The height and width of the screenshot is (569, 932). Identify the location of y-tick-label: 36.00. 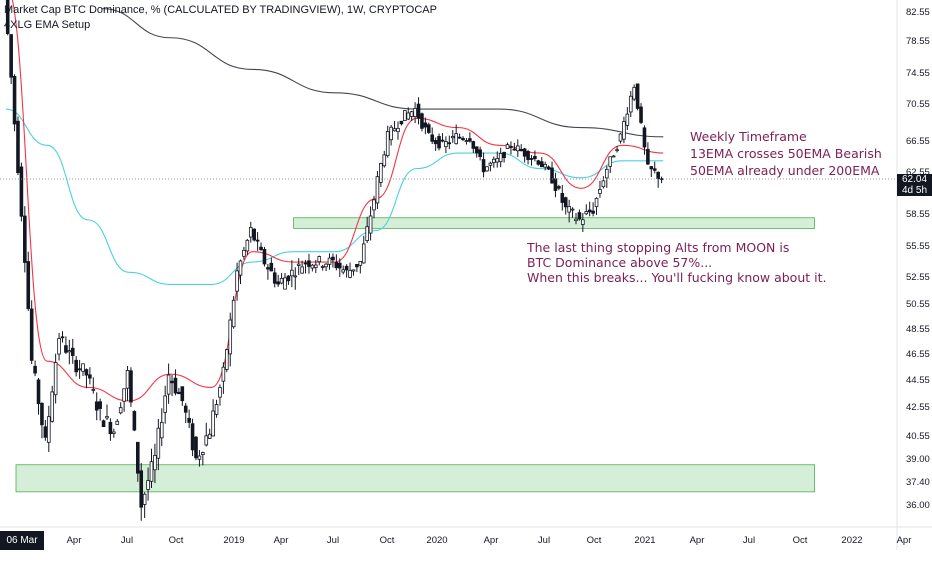
(918, 505).